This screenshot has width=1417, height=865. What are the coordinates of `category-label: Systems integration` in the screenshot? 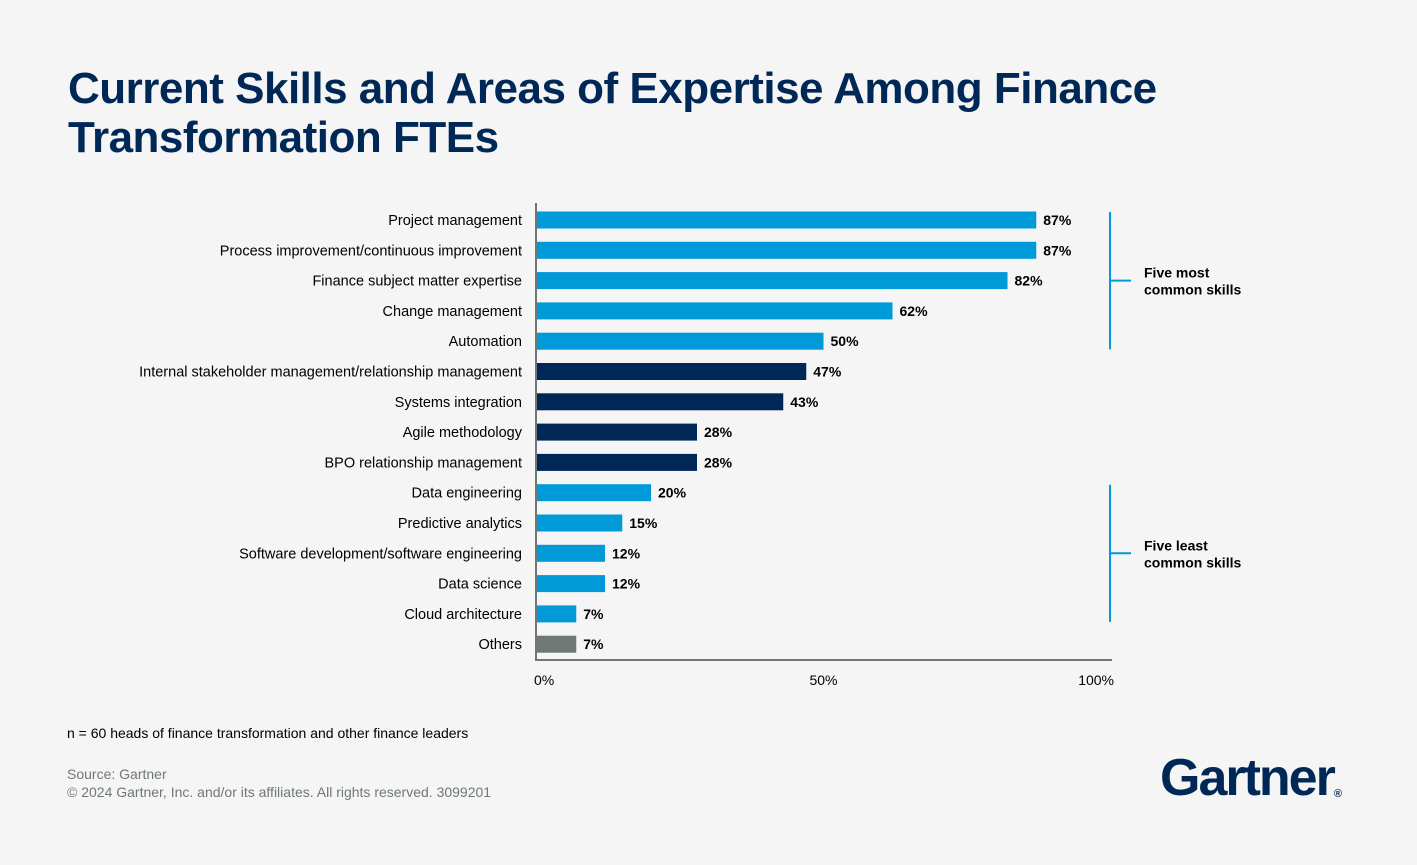 It's located at (458, 403).